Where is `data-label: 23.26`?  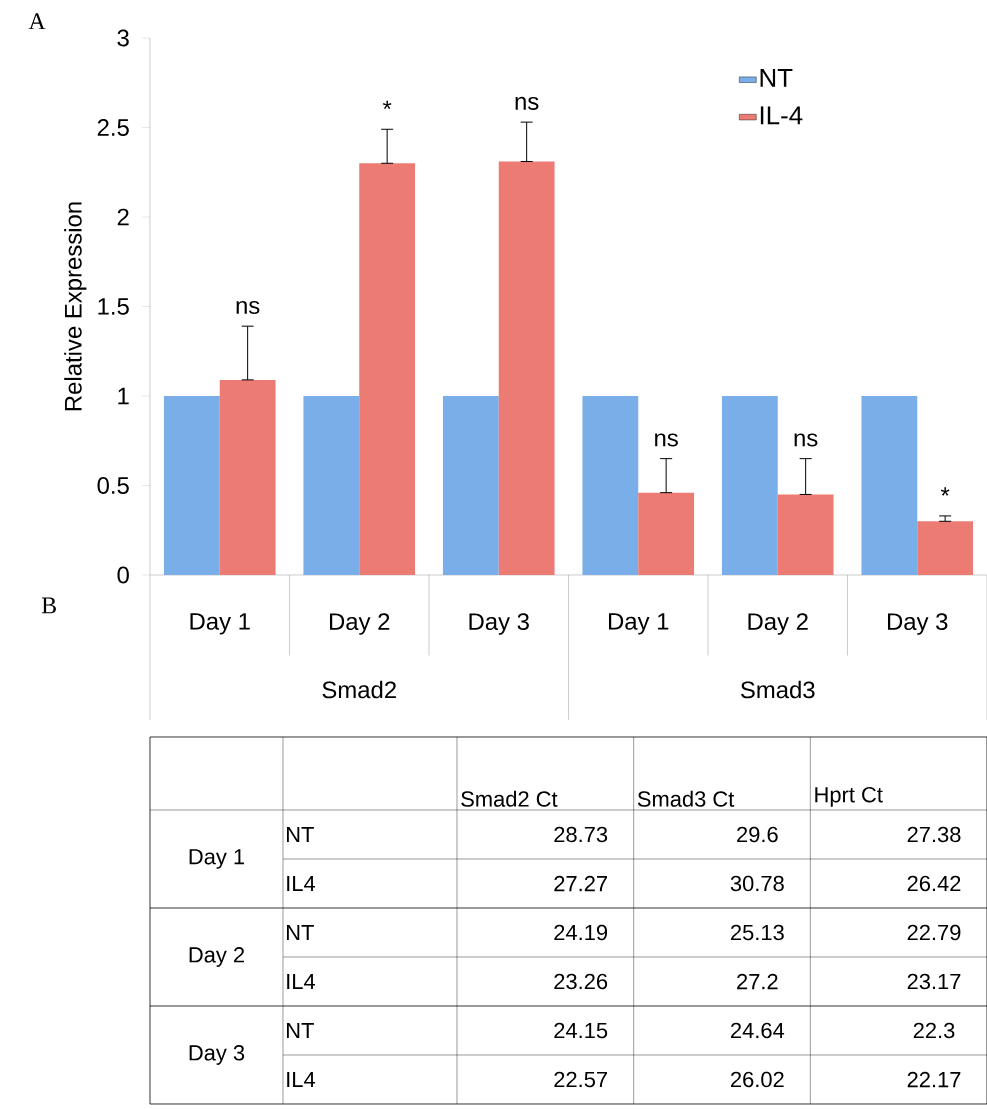
data-label: 23.26 is located at coordinates (581, 981).